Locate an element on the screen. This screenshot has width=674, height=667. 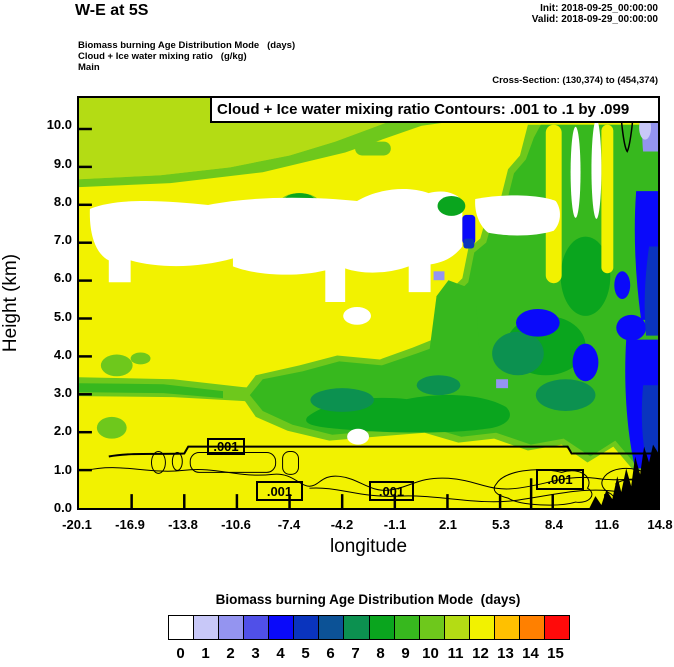
x-tick-label: -13.8 is located at coordinates (183, 524).